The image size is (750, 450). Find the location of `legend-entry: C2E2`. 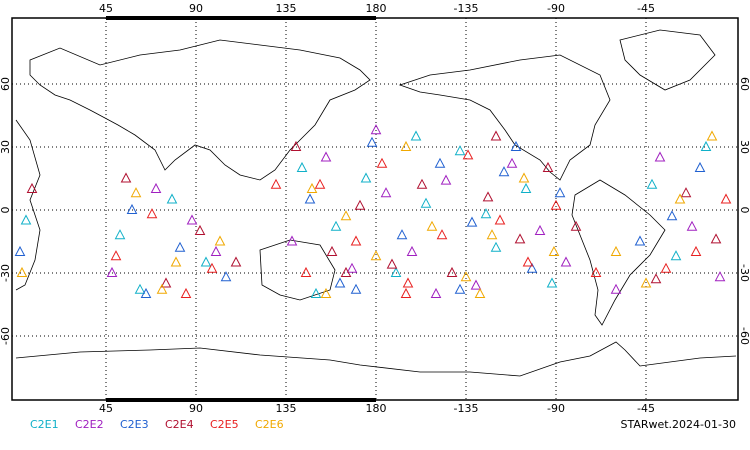

legend-entry: C2E2 is located at coordinates (89, 424).